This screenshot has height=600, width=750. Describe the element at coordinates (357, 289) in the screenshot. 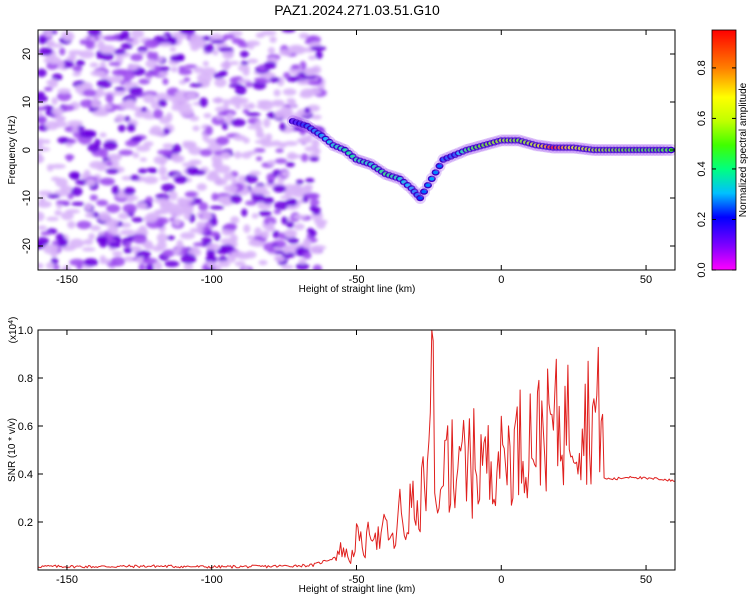

I see `spectrogram-x-label: Height of straight line (km)` at that location.